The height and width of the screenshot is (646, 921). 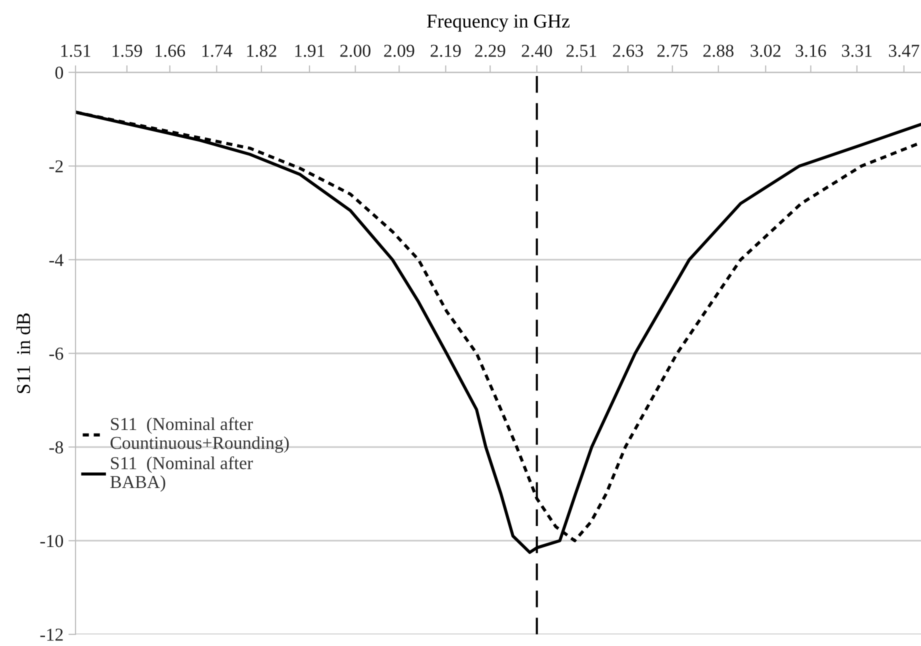 What do you see at coordinates (56, 260) in the screenshot?
I see `y-tick-label: -4` at bounding box center [56, 260].